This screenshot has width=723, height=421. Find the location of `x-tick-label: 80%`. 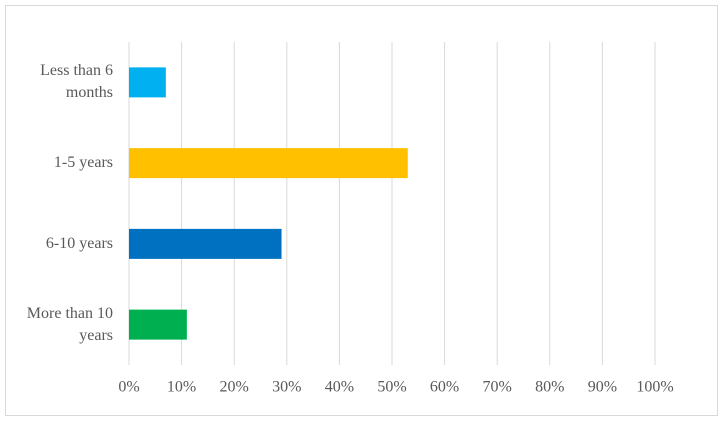

x-tick-label: 80% is located at coordinates (549, 387).